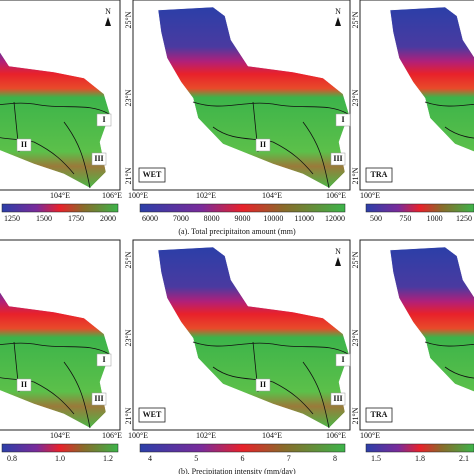 This screenshot has height=474, width=474. Describe the element at coordinates (335, 218) in the screenshot. I see `colorbar-tick-label: 12000` at that location.